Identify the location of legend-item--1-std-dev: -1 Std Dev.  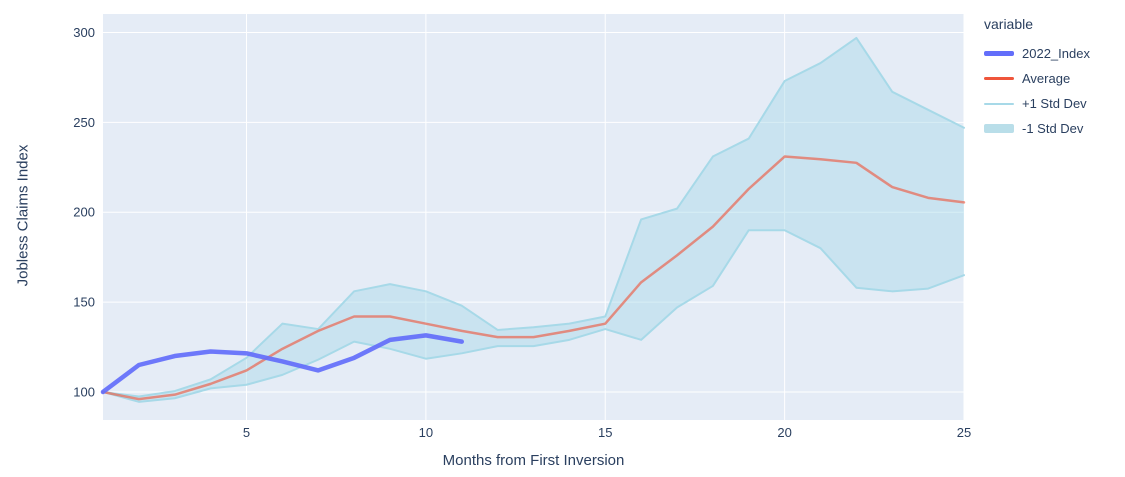
(1053, 128).